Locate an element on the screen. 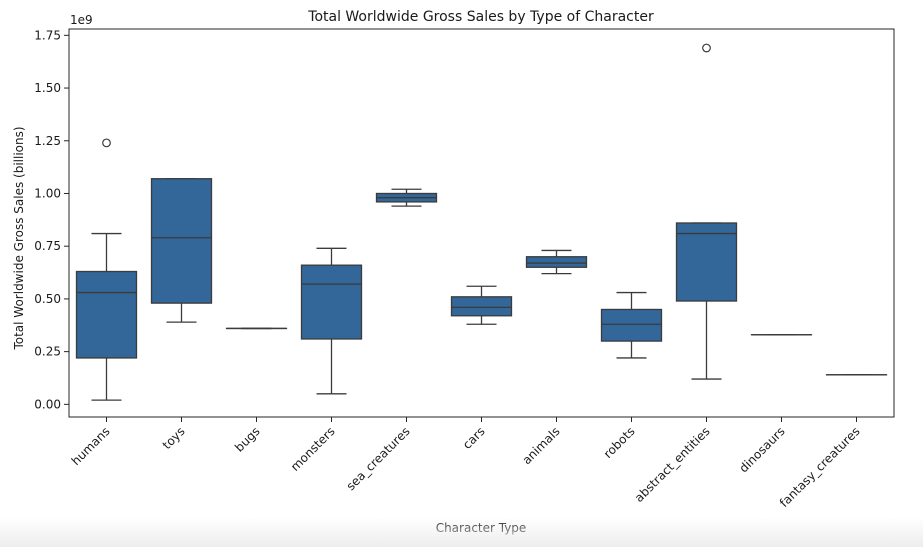 This screenshot has width=923, height=547. x-tick-label-fantasy-creatures: fantasy_creatures is located at coordinates (820, 467).